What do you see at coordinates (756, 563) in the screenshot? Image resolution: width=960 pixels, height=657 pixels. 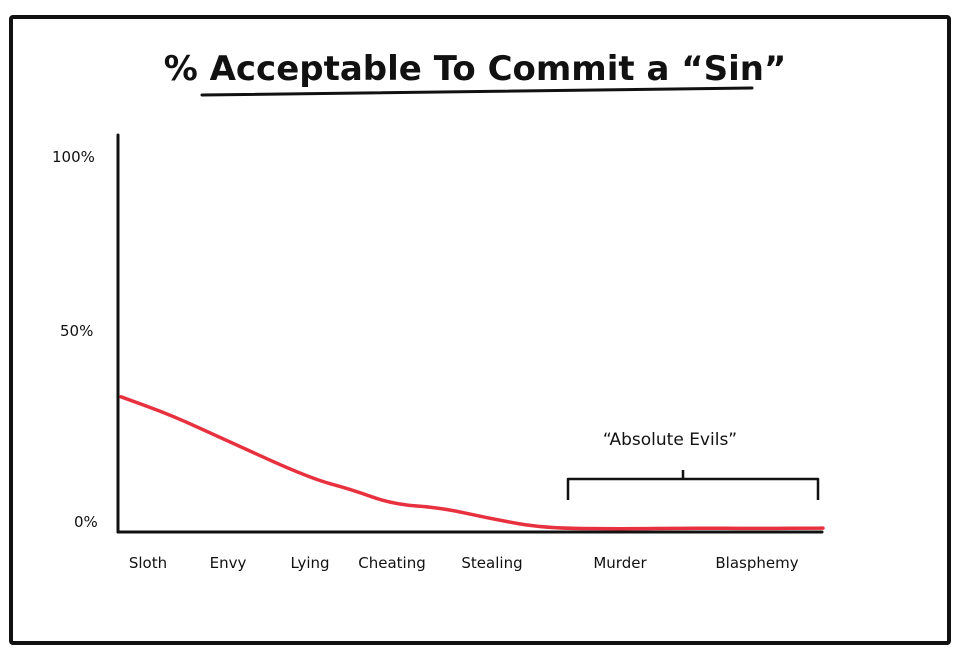 I see `x-tick-label-blasphemy: Blasphemy` at bounding box center [756, 563].